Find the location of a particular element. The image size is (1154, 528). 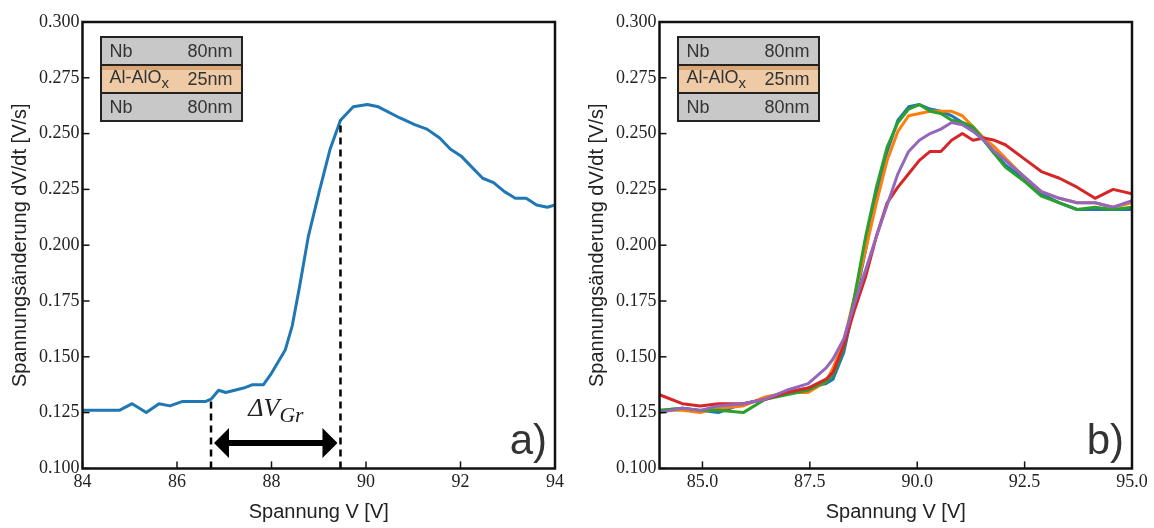

x-tick-label: 92.5 is located at coordinates (1024, 480).